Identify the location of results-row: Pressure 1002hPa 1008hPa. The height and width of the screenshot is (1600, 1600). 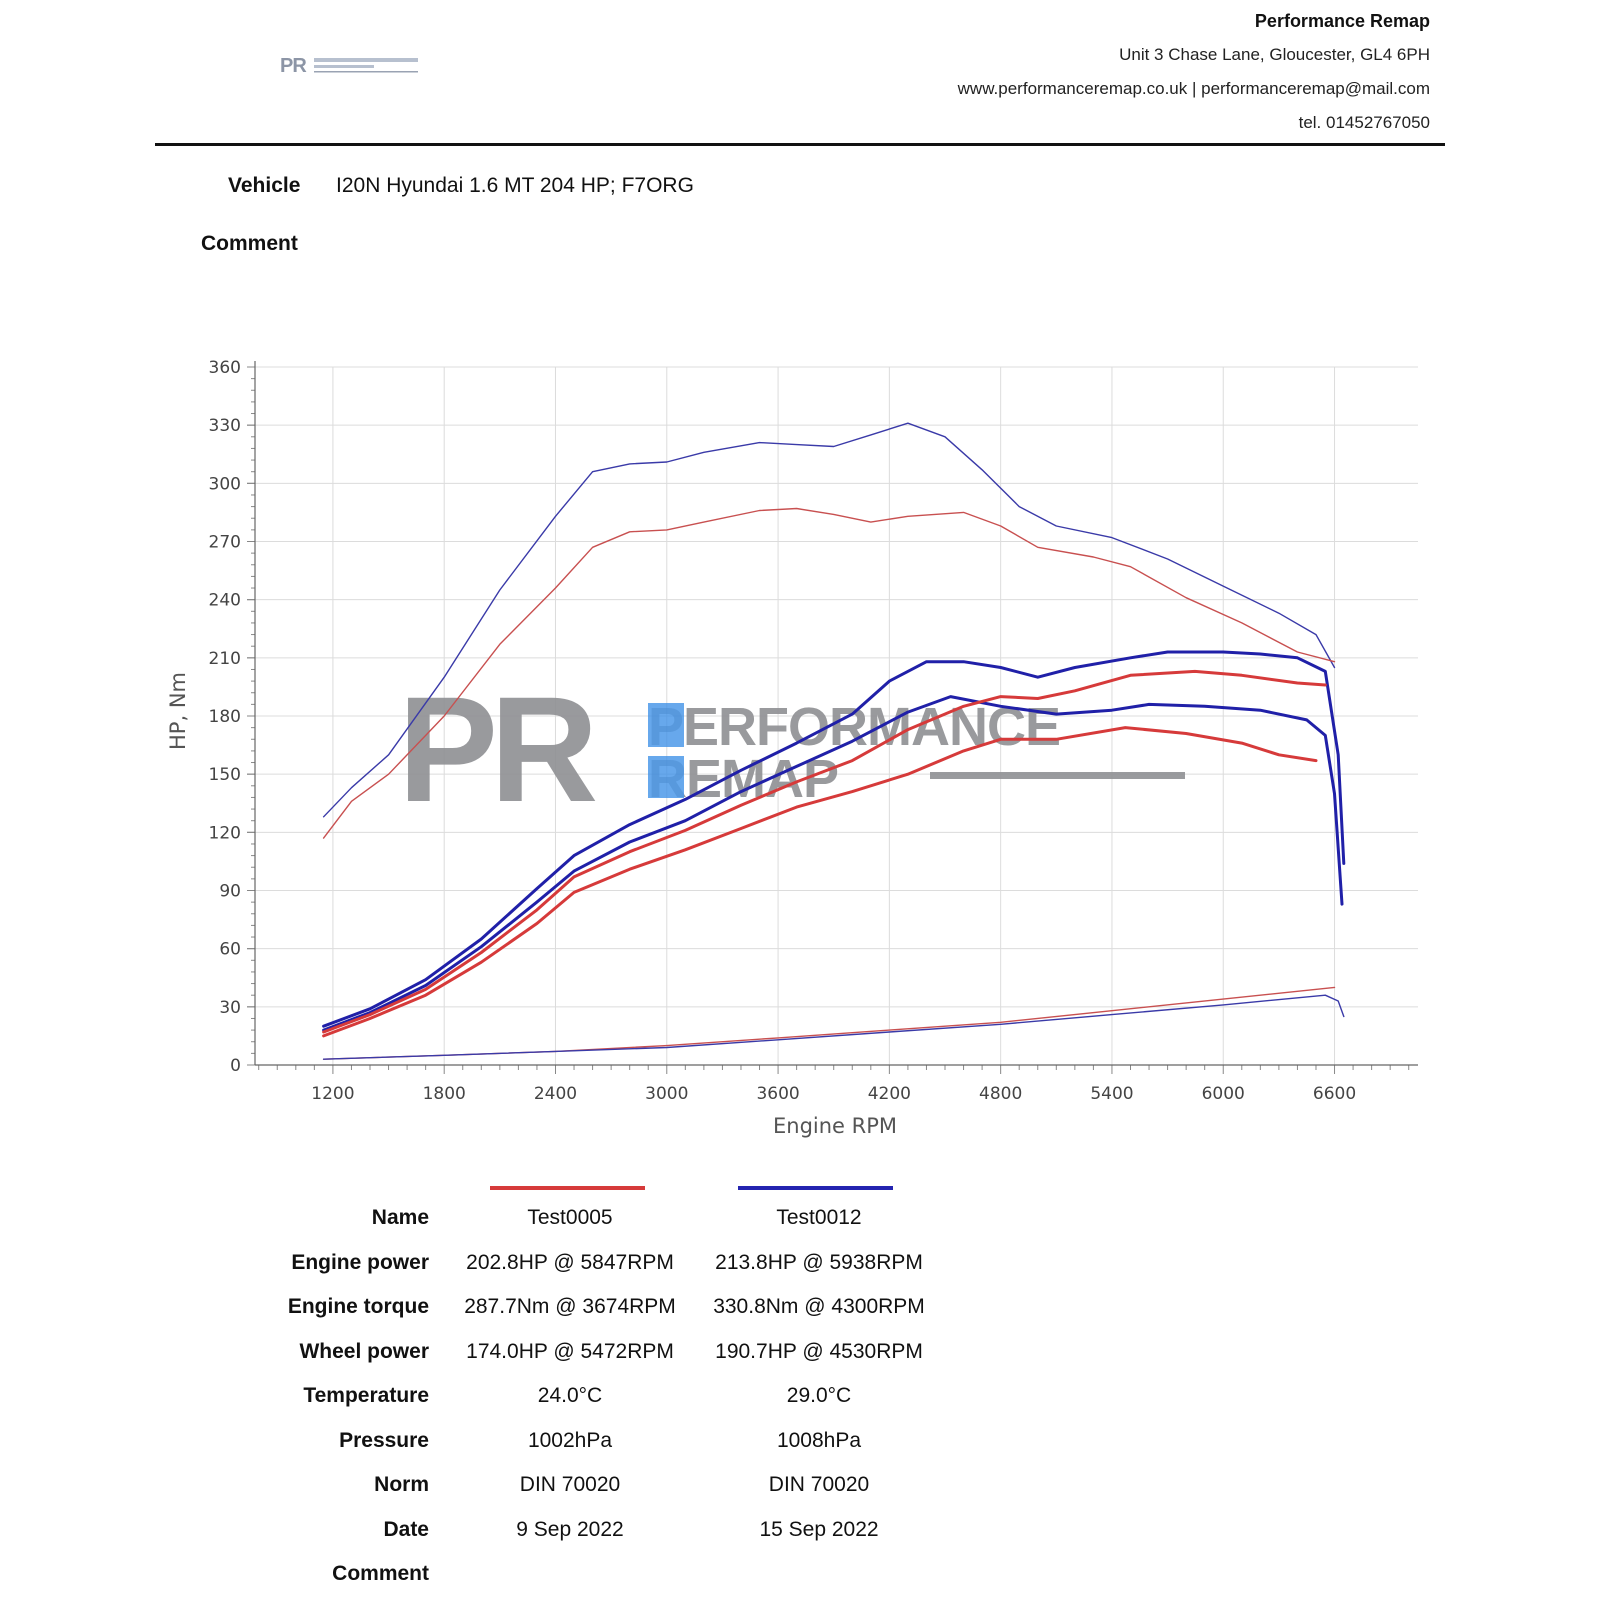
(800, 1441).